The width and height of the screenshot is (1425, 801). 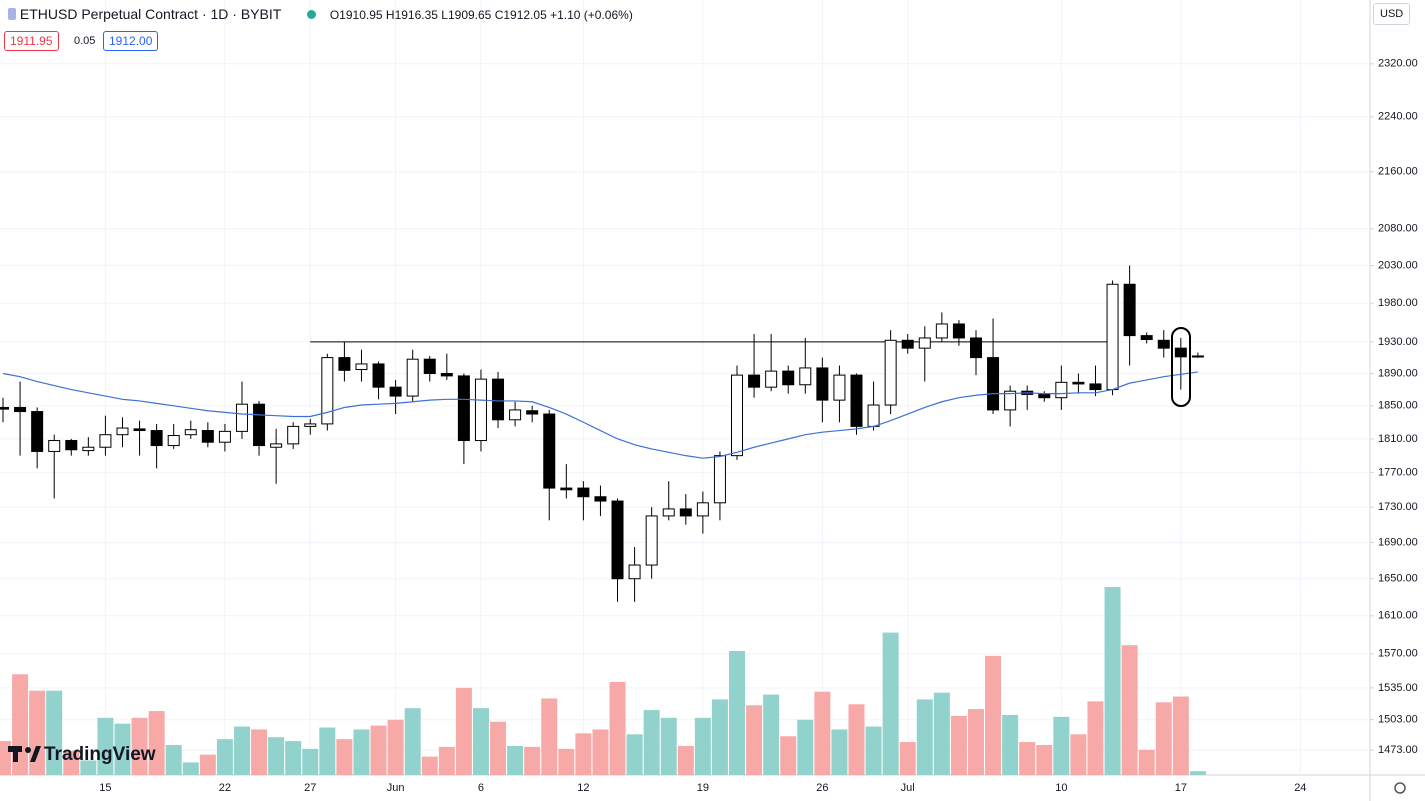 I want to click on bid-button: 1911.95, so click(x=31, y=41).